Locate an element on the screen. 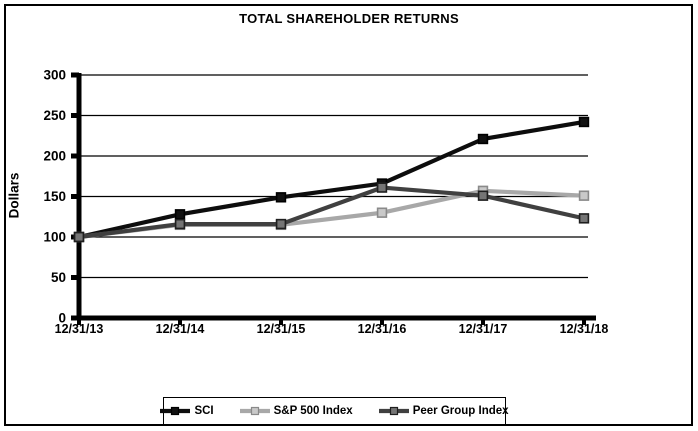  legend-item-2: Peer Group Index is located at coordinates (443, 411).